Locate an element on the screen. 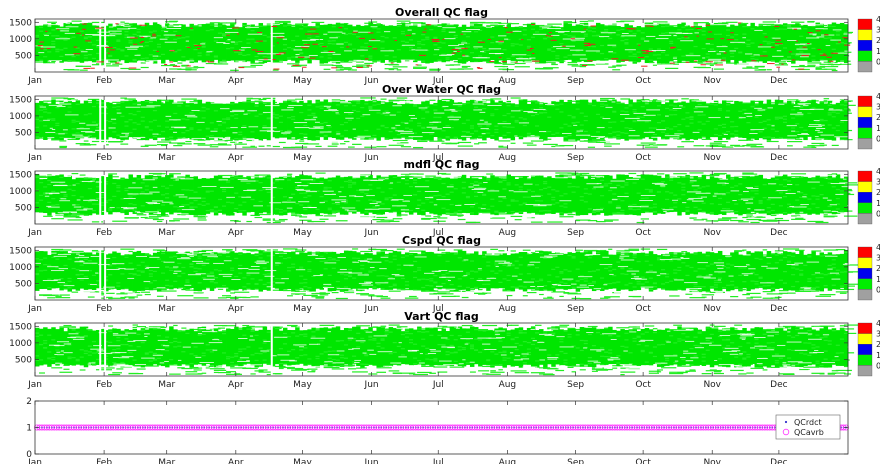  x-tick-label: Sep is located at coordinates (575, 158).